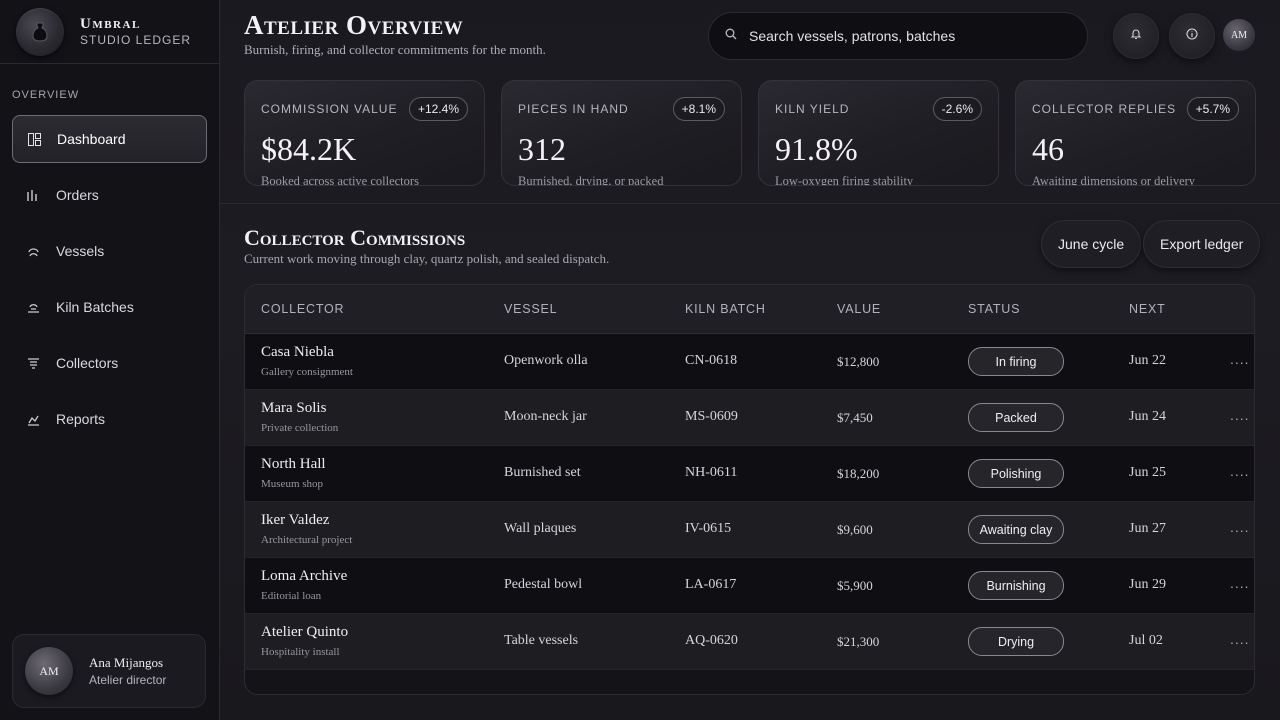  What do you see at coordinates (1136, 36) in the screenshot?
I see `notifications-button` at bounding box center [1136, 36].